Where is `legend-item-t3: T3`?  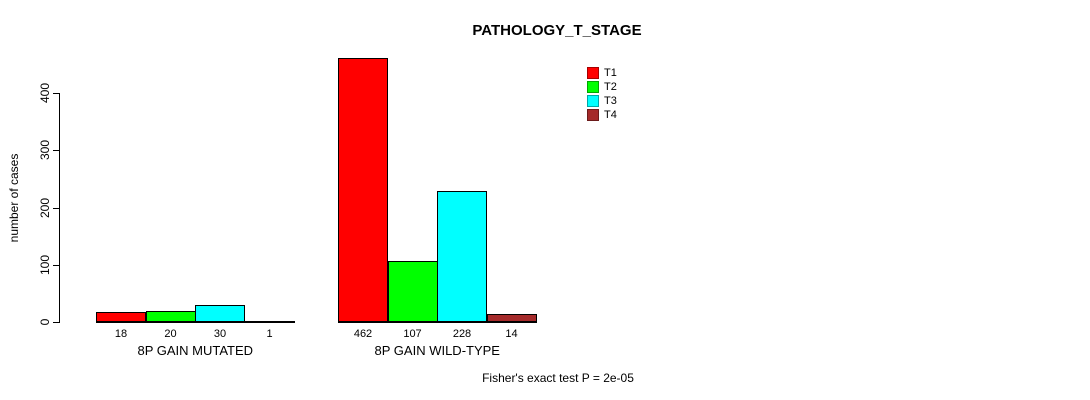 legend-item-t3: T3 is located at coordinates (602, 101).